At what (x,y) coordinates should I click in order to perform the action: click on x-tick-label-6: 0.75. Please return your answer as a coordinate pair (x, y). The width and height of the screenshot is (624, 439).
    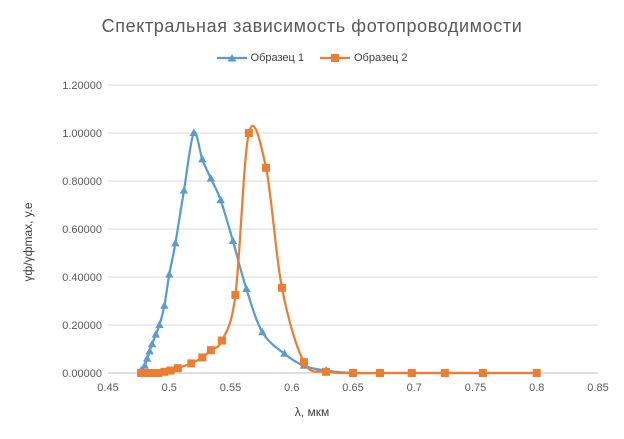
    Looking at the image, I should click on (475, 388).